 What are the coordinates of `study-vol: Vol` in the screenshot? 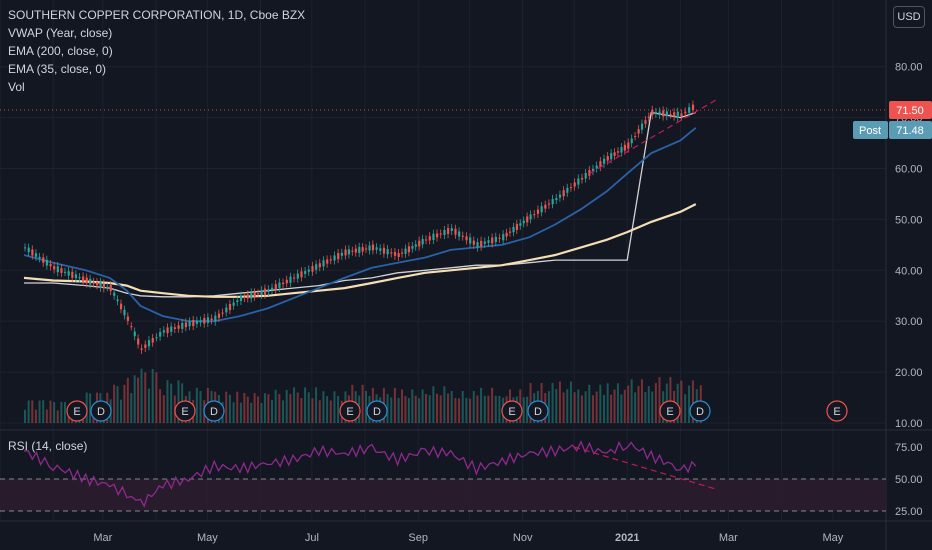 It's located at (16, 87).